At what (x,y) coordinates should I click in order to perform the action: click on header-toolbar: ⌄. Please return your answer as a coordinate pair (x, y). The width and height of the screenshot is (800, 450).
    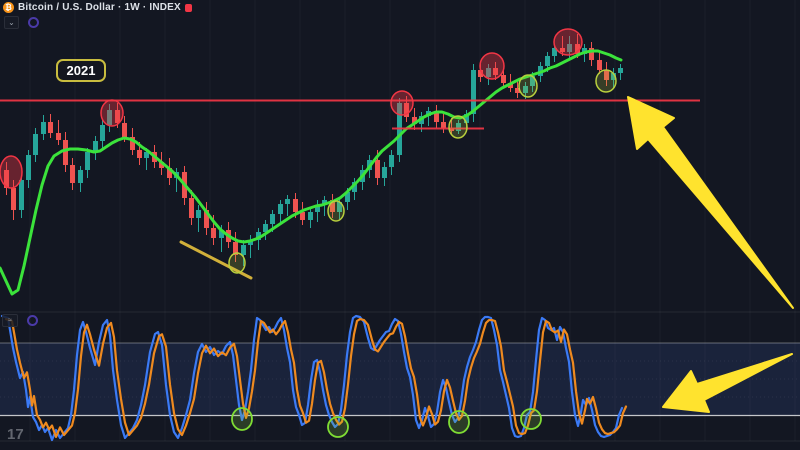
    Looking at the image, I should click on (21, 22).